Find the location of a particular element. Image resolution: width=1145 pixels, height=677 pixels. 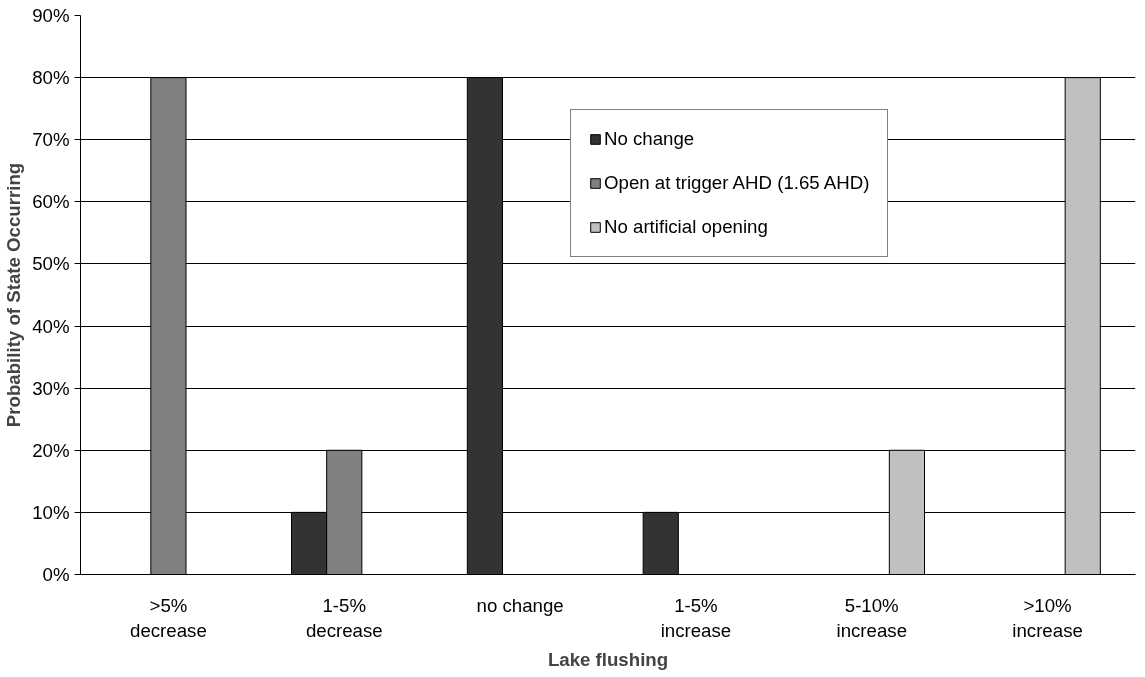

x-tick-label: 5-10% increase is located at coordinates (872, 617).